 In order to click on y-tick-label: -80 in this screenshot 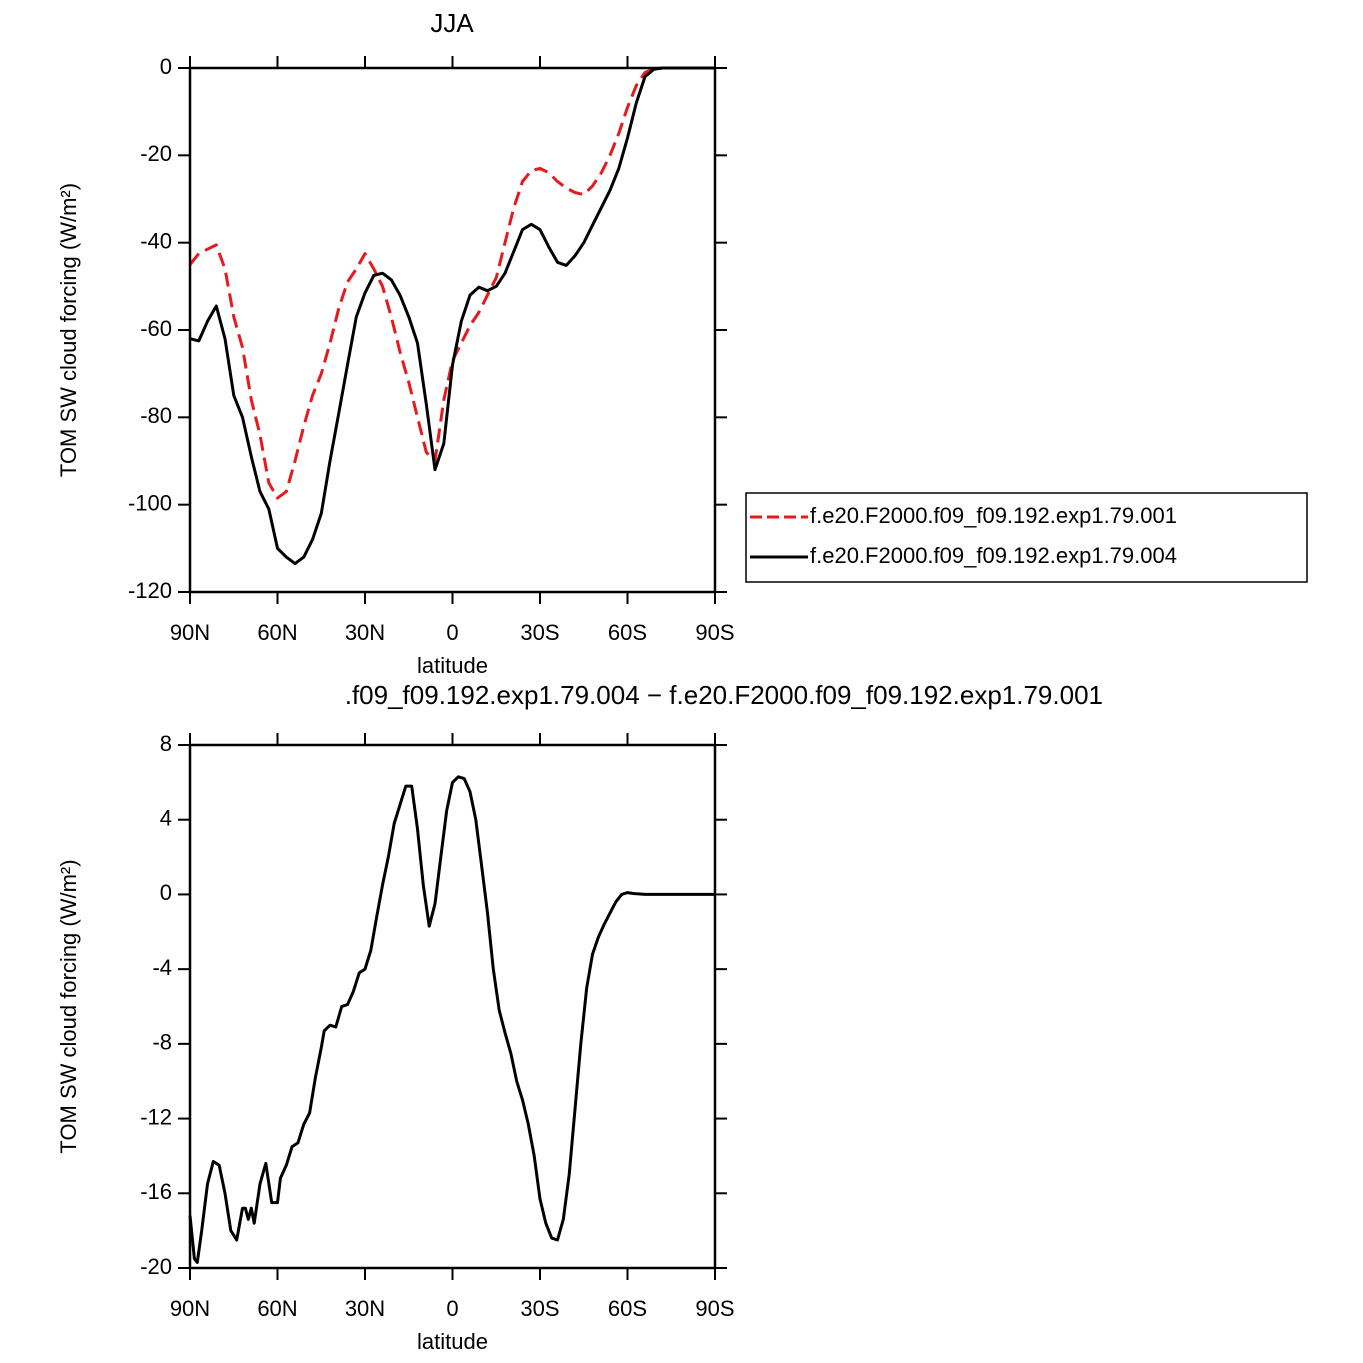, I will do `click(156, 415)`.